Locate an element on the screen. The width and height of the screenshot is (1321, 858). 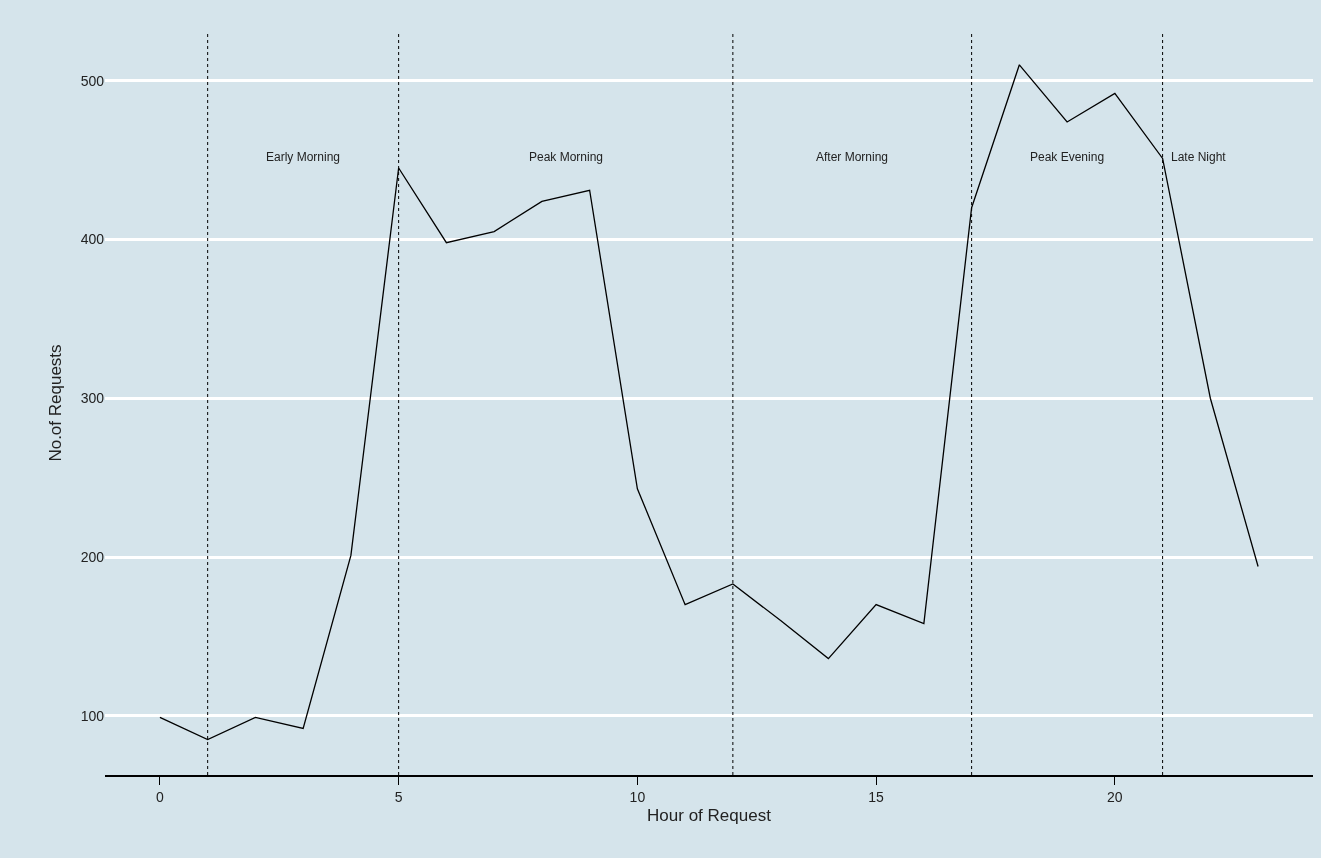
x-tick-label: 0 is located at coordinates (160, 796).